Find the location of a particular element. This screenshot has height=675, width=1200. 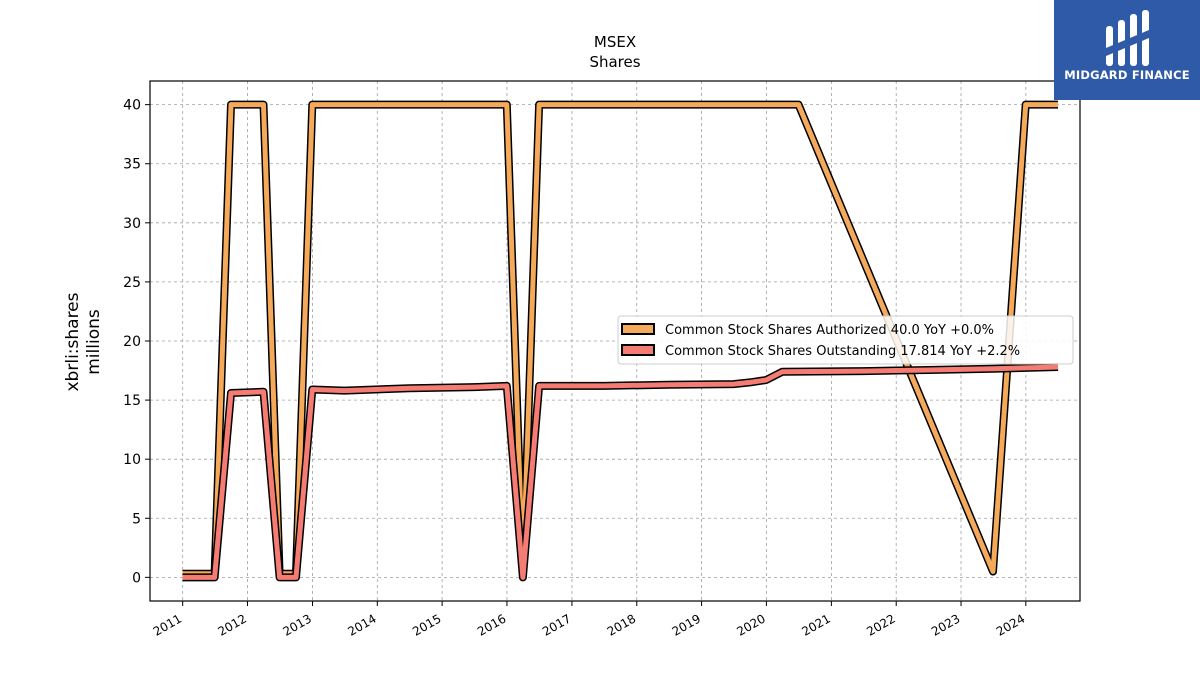

x-tick-label: 2013 is located at coordinates (297, 624).